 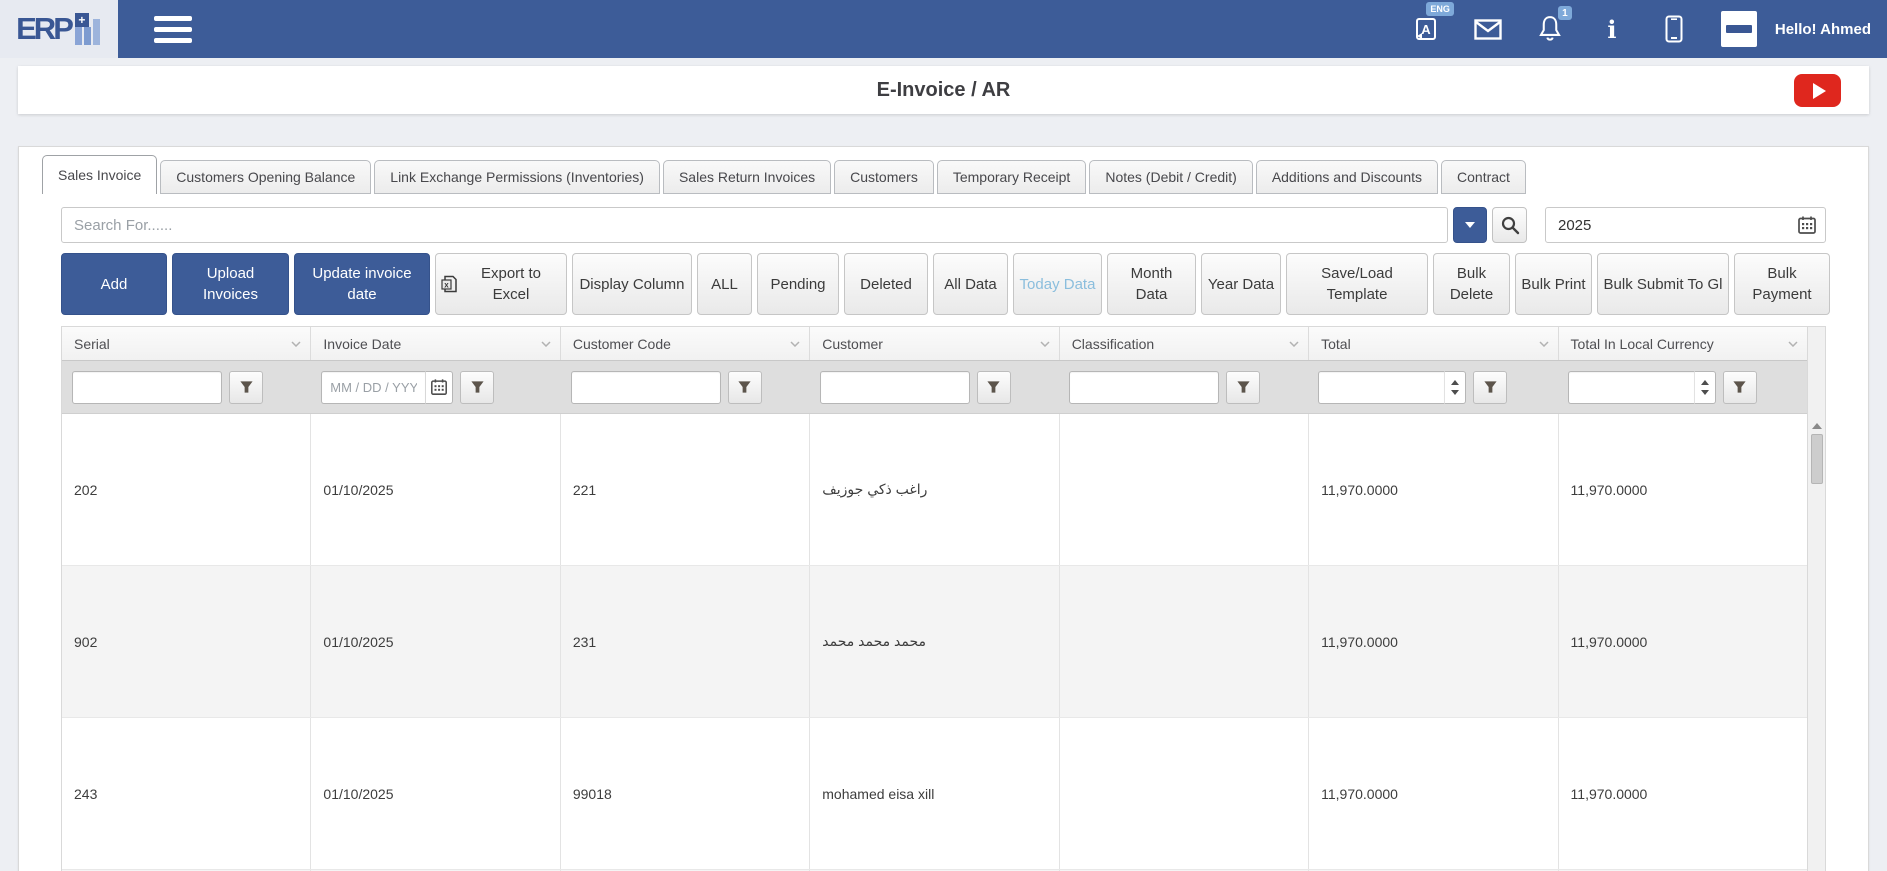 I want to click on mail-icon, so click(x=1488, y=29).